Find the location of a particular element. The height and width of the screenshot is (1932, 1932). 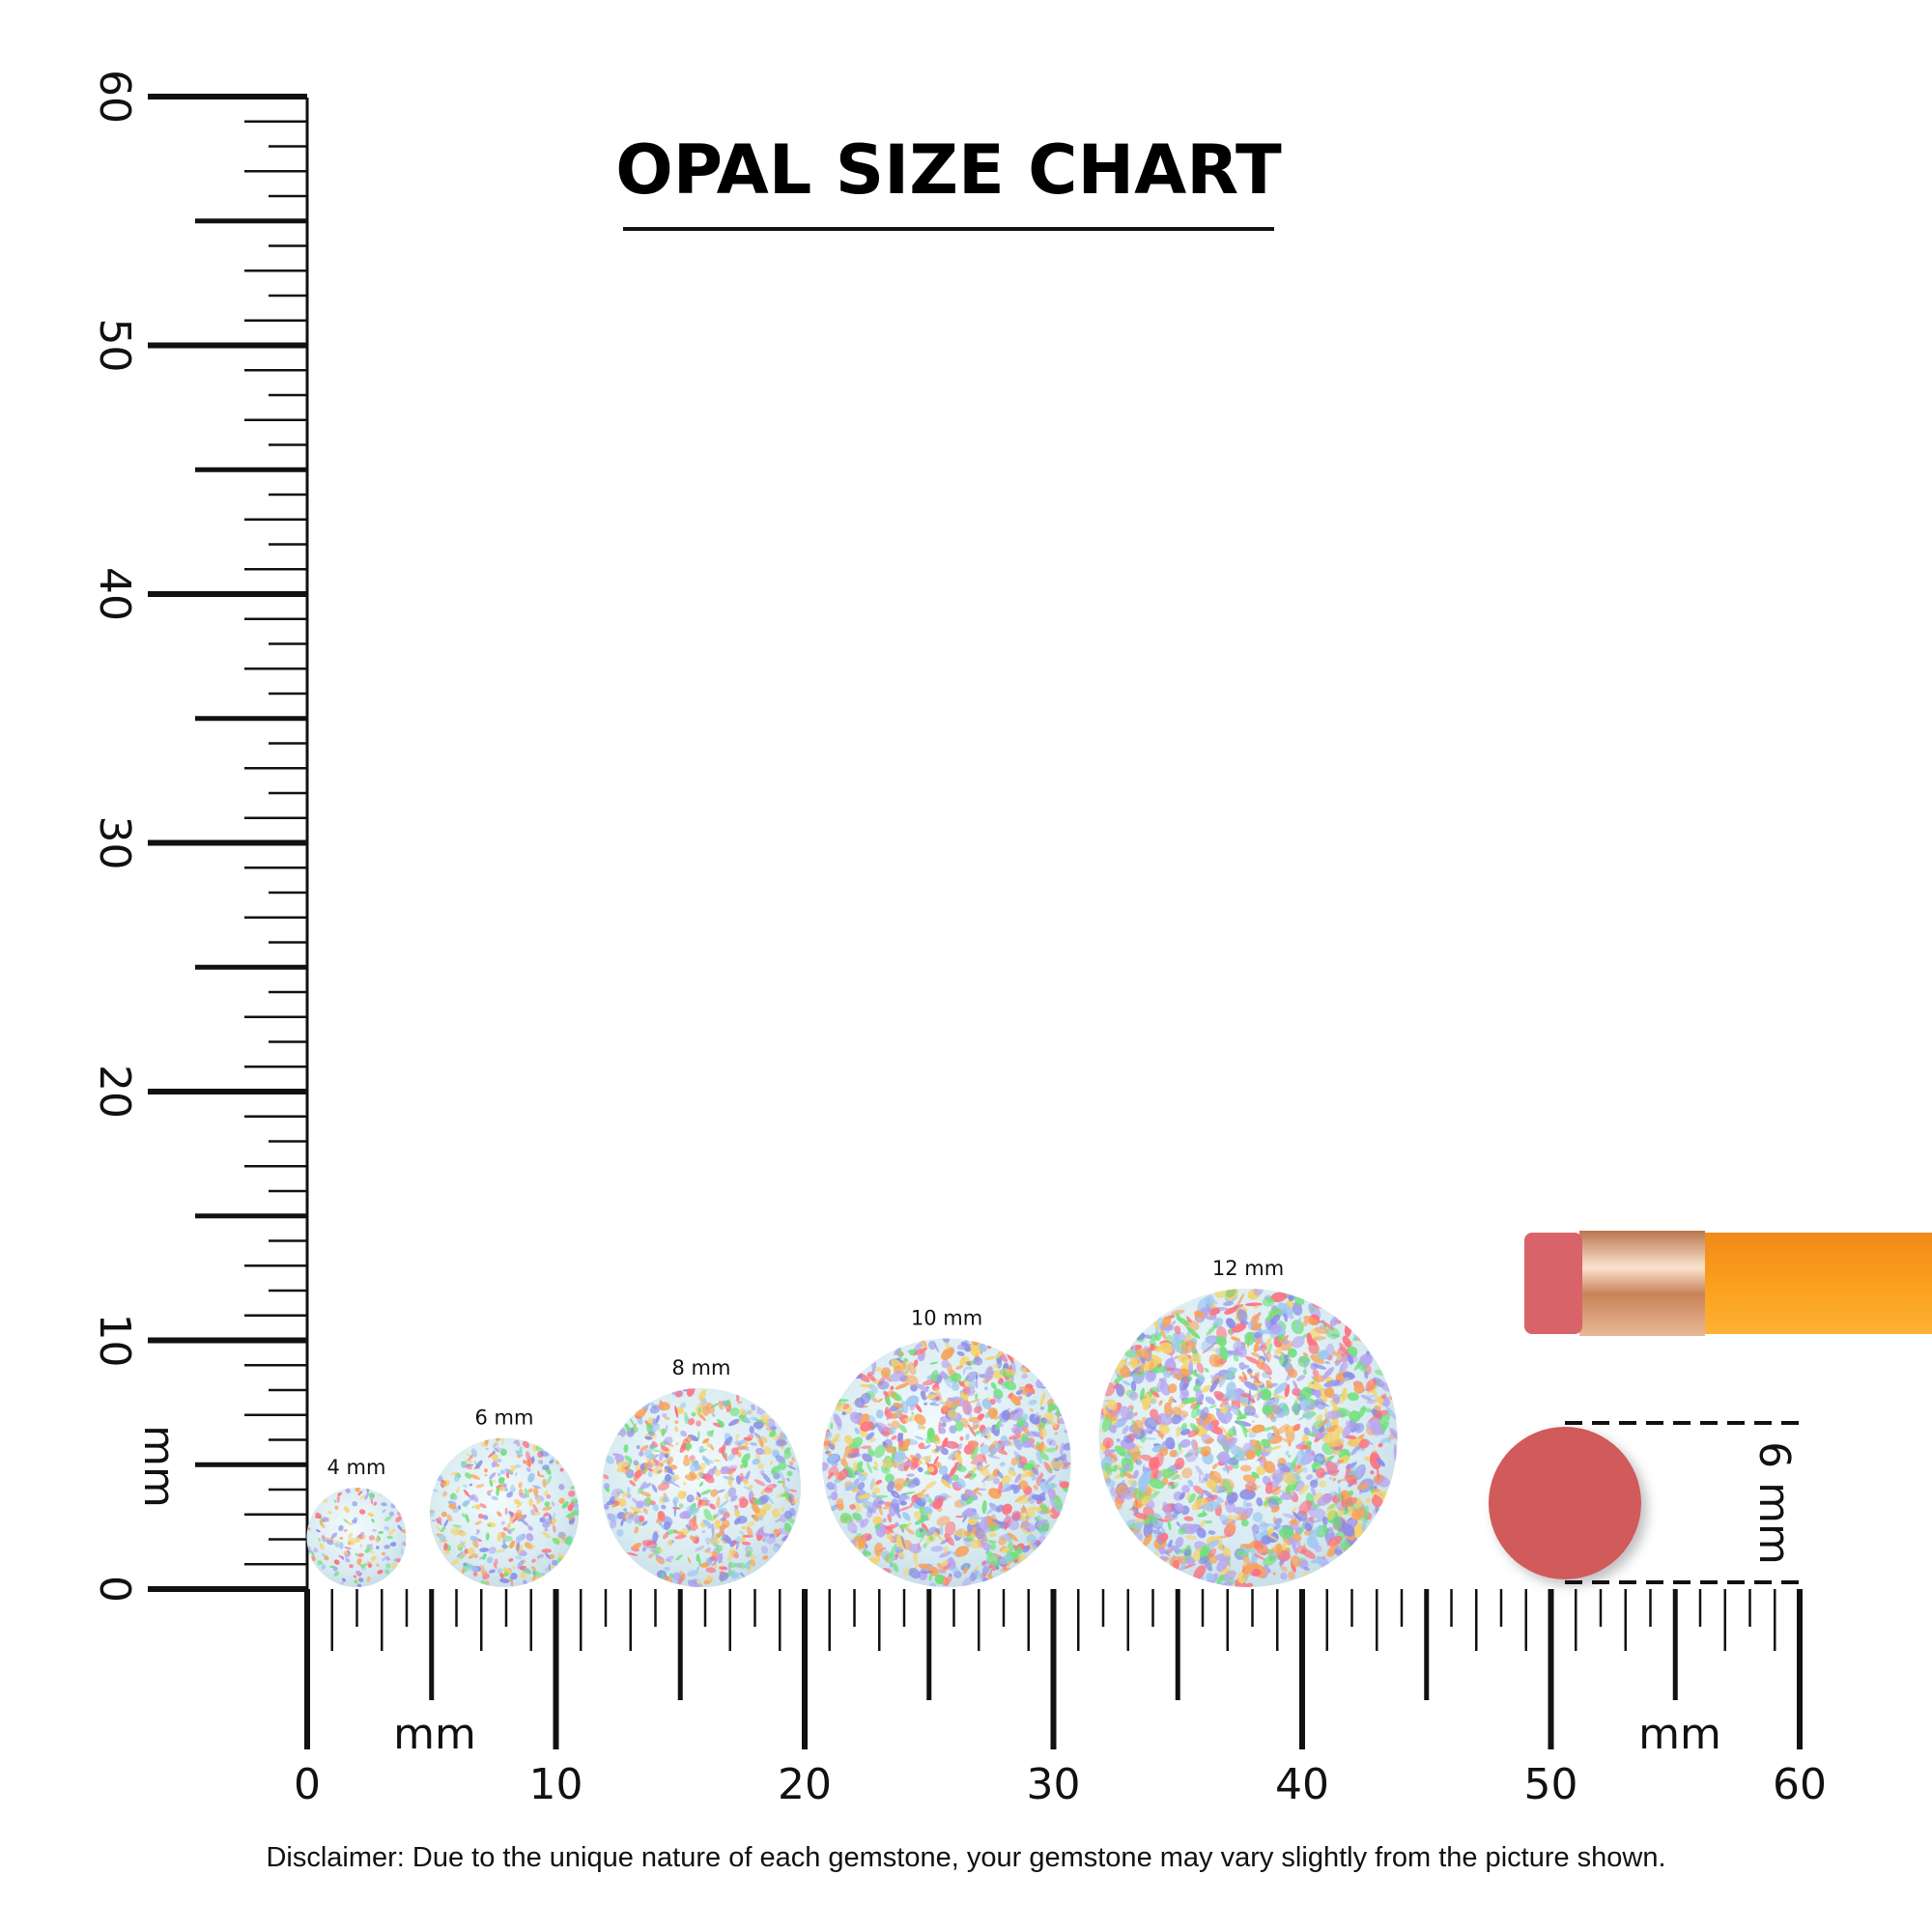

x-tick-label: 0 is located at coordinates (307, 1784).